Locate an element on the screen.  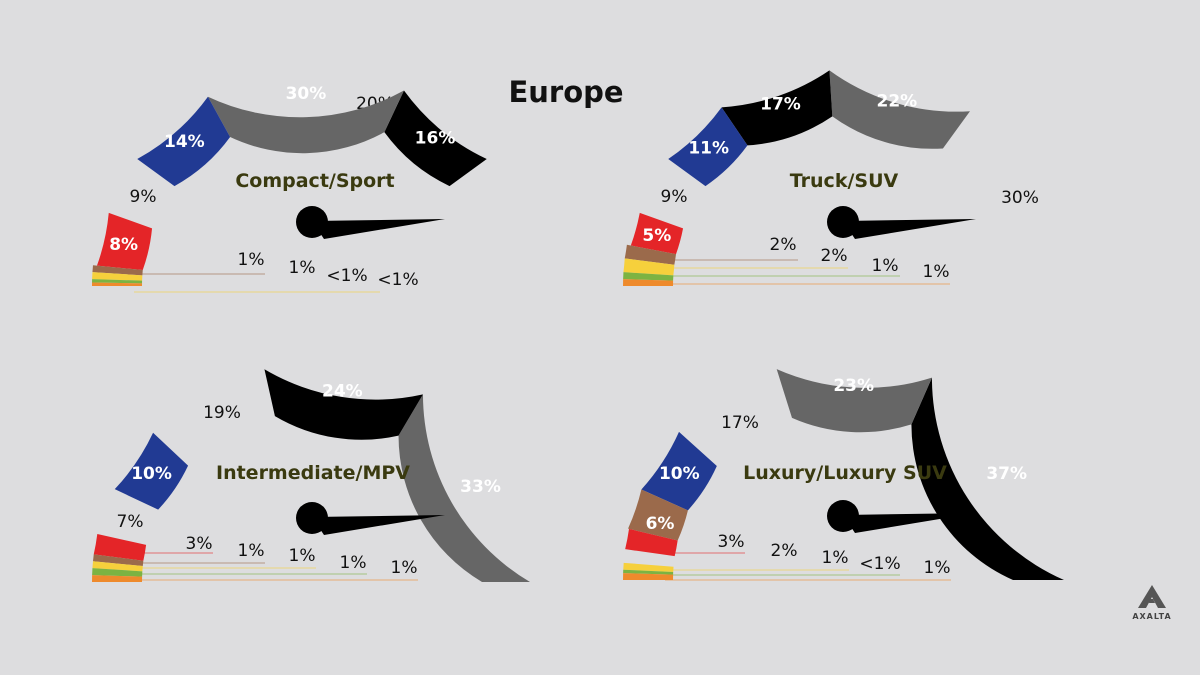
gauge-2: 30% 22% 17% 11% 9% 5% 2% 2% 1% 1% Truck/SUV is located at coordinates (831, 178).